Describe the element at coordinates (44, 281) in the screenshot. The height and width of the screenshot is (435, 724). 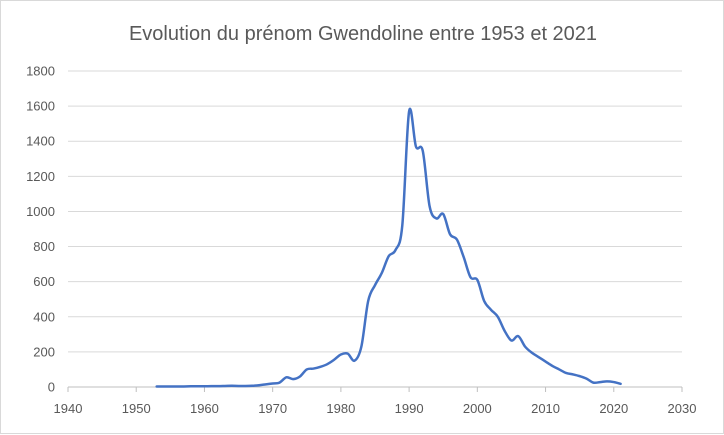
I see `y-tick-label: 600` at that location.